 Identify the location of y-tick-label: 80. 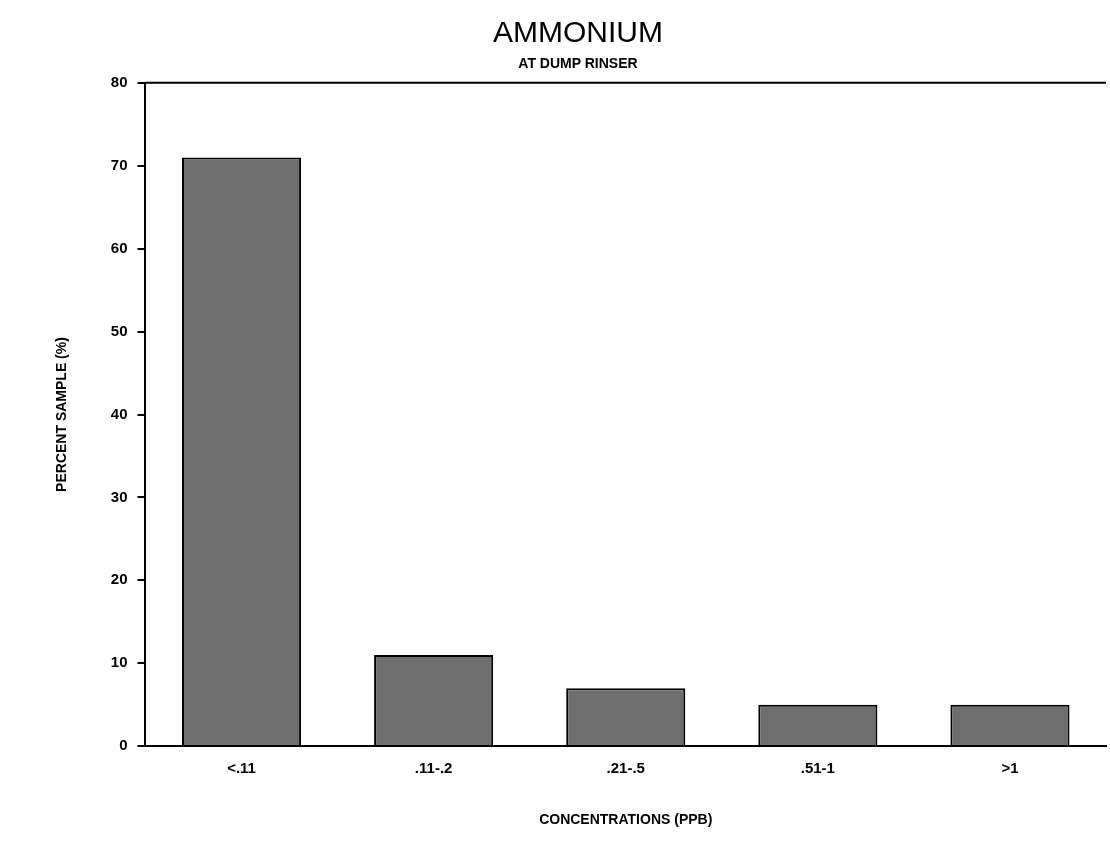
(119, 81).